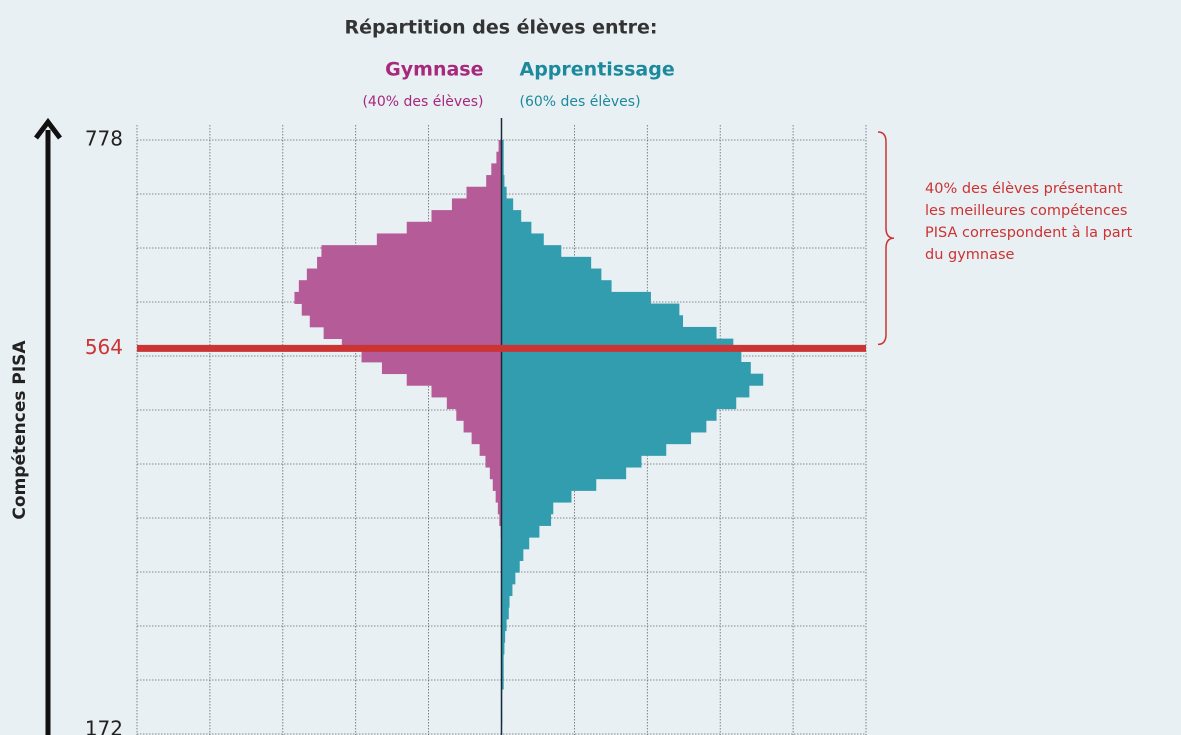 This screenshot has height=735, width=1181. What do you see at coordinates (597, 70) in the screenshot?
I see `legend-label: Apprentissage` at bounding box center [597, 70].